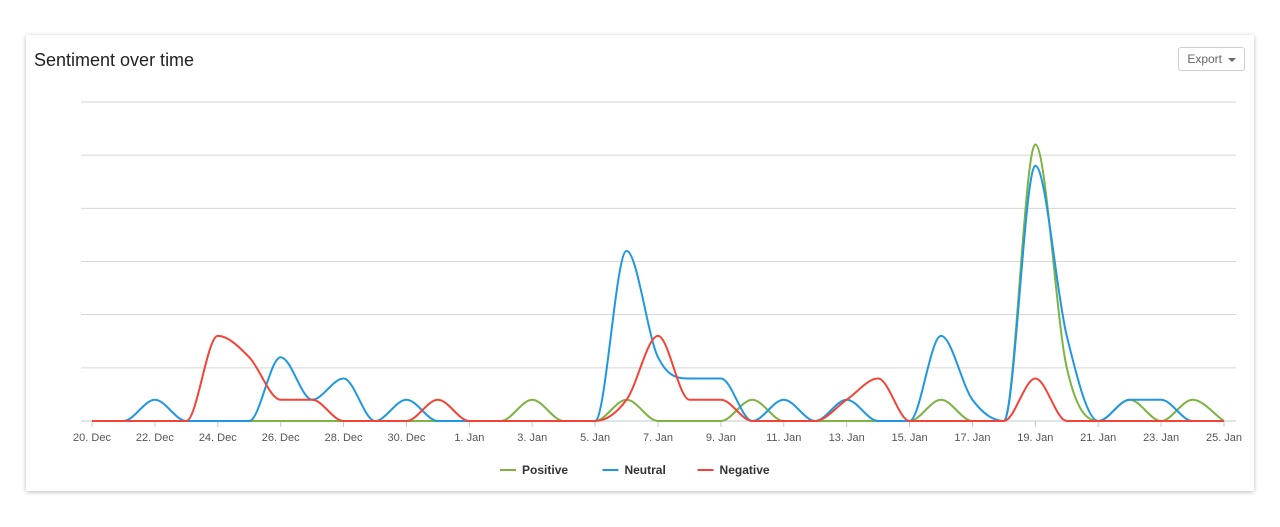 The image size is (1280, 527). What do you see at coordinates (658, 438) in the screenshot?
I see `x-tick-label: 7. Jan` at bounding box center [658, 438].